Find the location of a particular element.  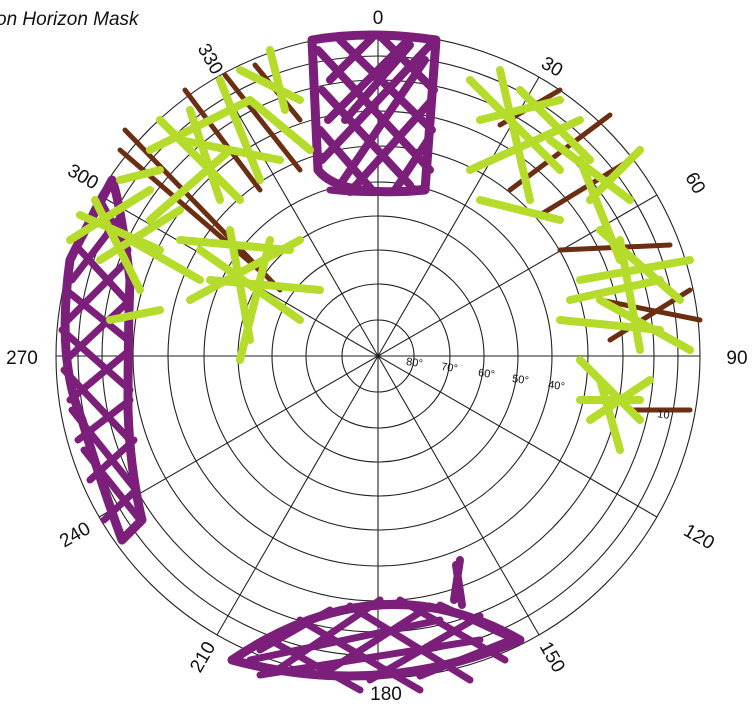

elevation-label: 40° is located at coordinates (556, 386).